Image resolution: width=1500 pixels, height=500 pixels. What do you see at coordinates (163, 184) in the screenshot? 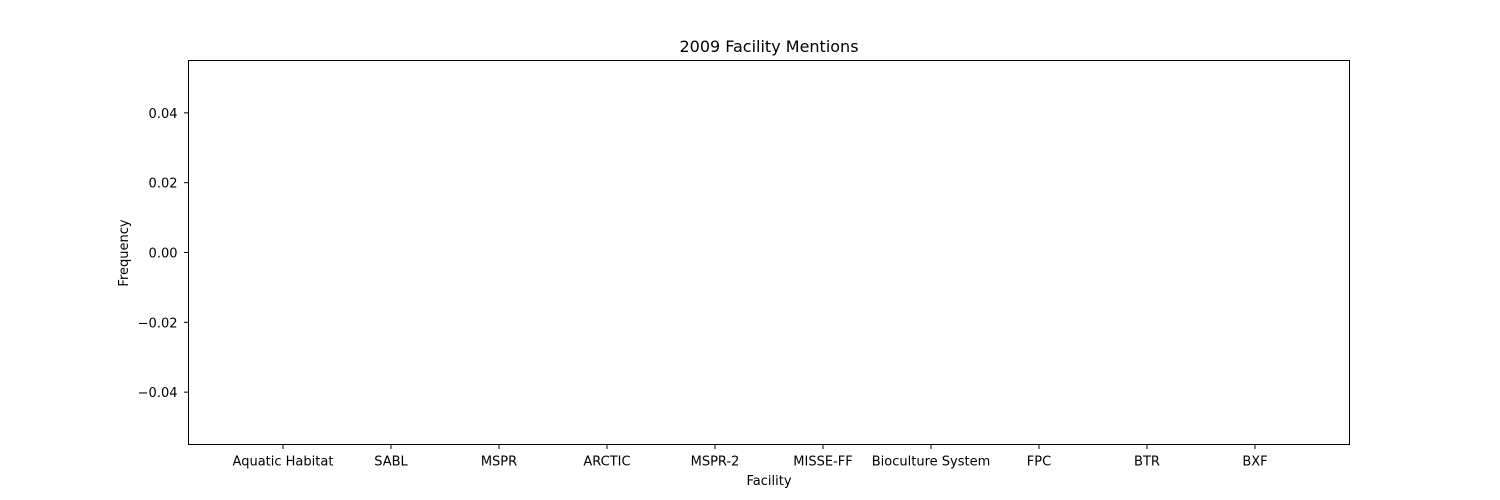
I see `y-tick-label: 0.02` at bounding box center [163, 184].